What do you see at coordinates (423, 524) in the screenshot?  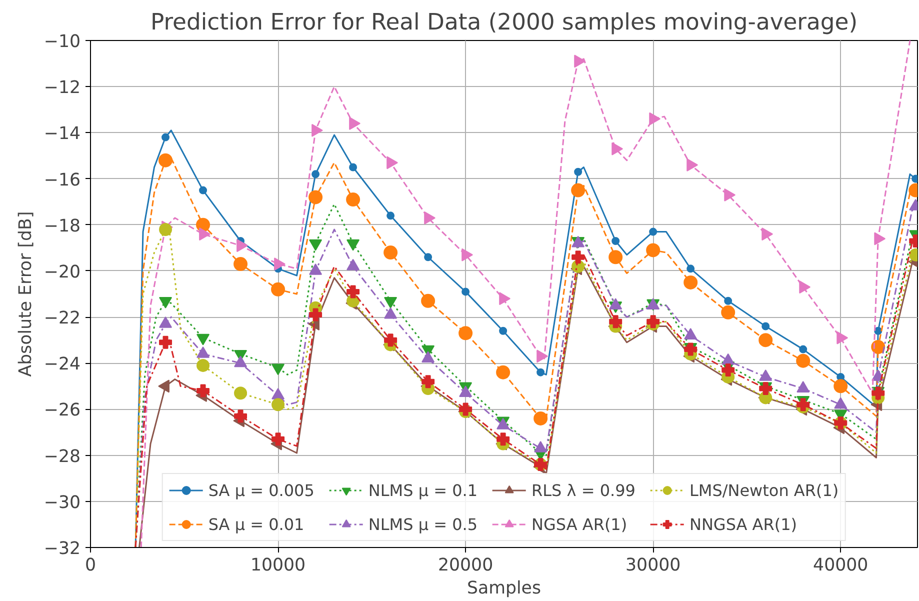 I see `legend-label: NLMS μ = 0.5` at bounding box center [423, 524].